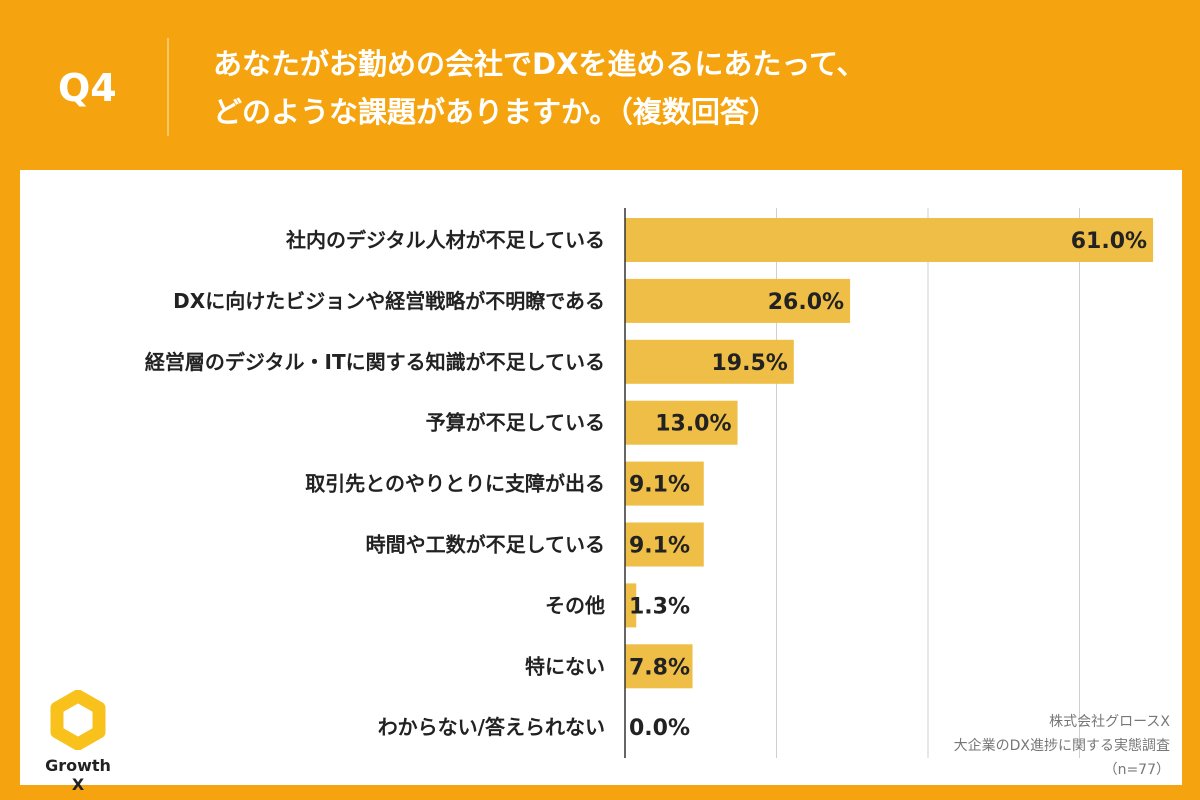 The image size is (1200, 800). I want to click on source-survey: 大企業のDX進捗に関する実態調査, so click(1061, 746).